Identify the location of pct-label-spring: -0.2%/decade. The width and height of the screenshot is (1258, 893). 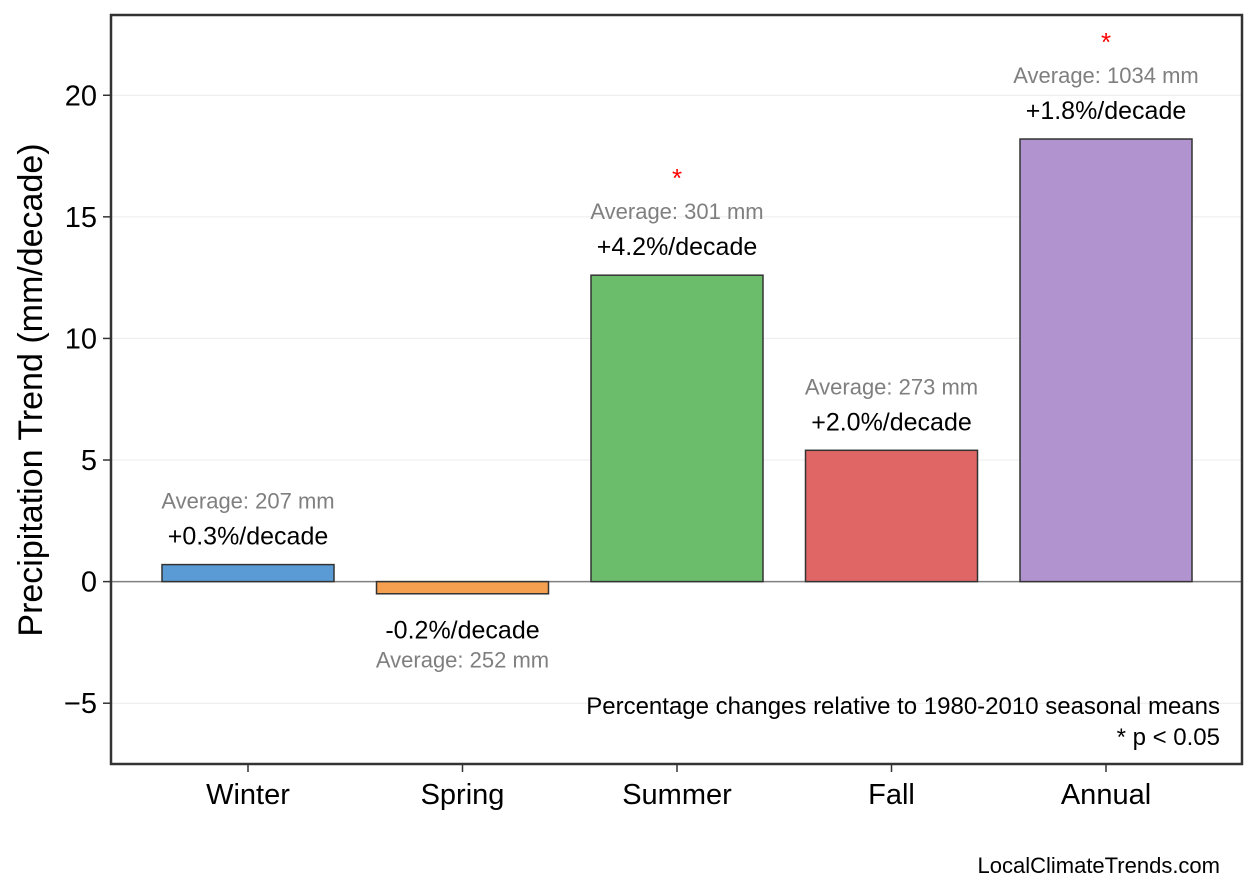
(462, 631).